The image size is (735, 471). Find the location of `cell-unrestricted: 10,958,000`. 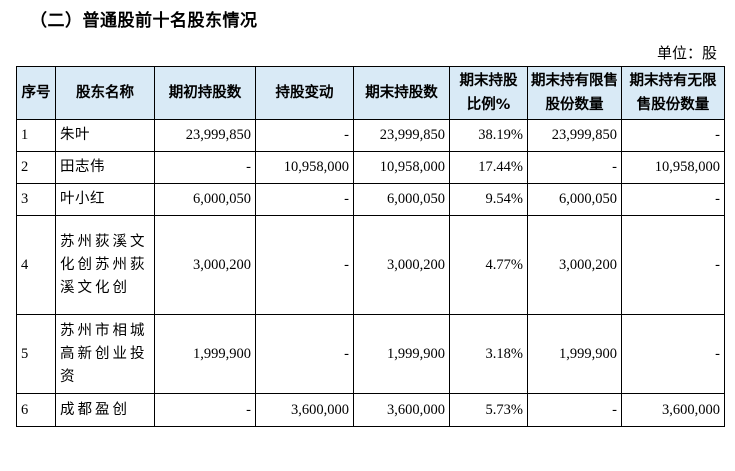

cell-unrestricted: 10,958,000 is located at coordinates (673, 167).